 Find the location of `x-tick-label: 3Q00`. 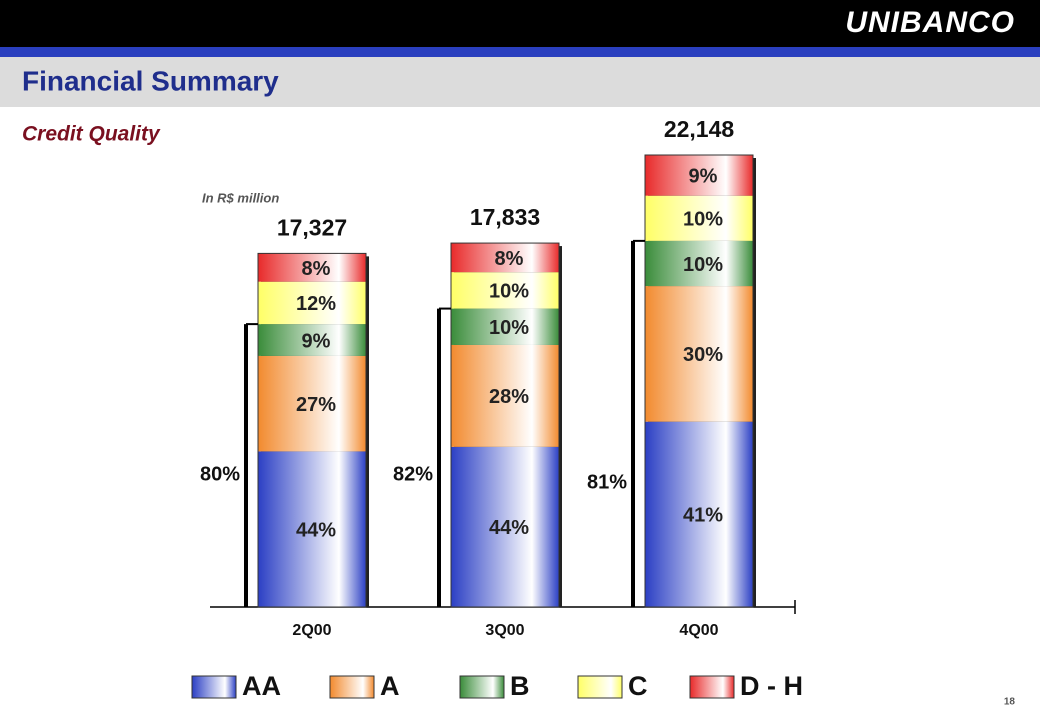

x-tick-label: 3Q00 is located at coordinates (504, 630).